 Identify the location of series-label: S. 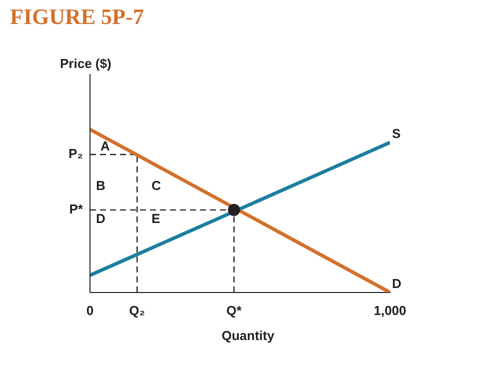
(396, 134).